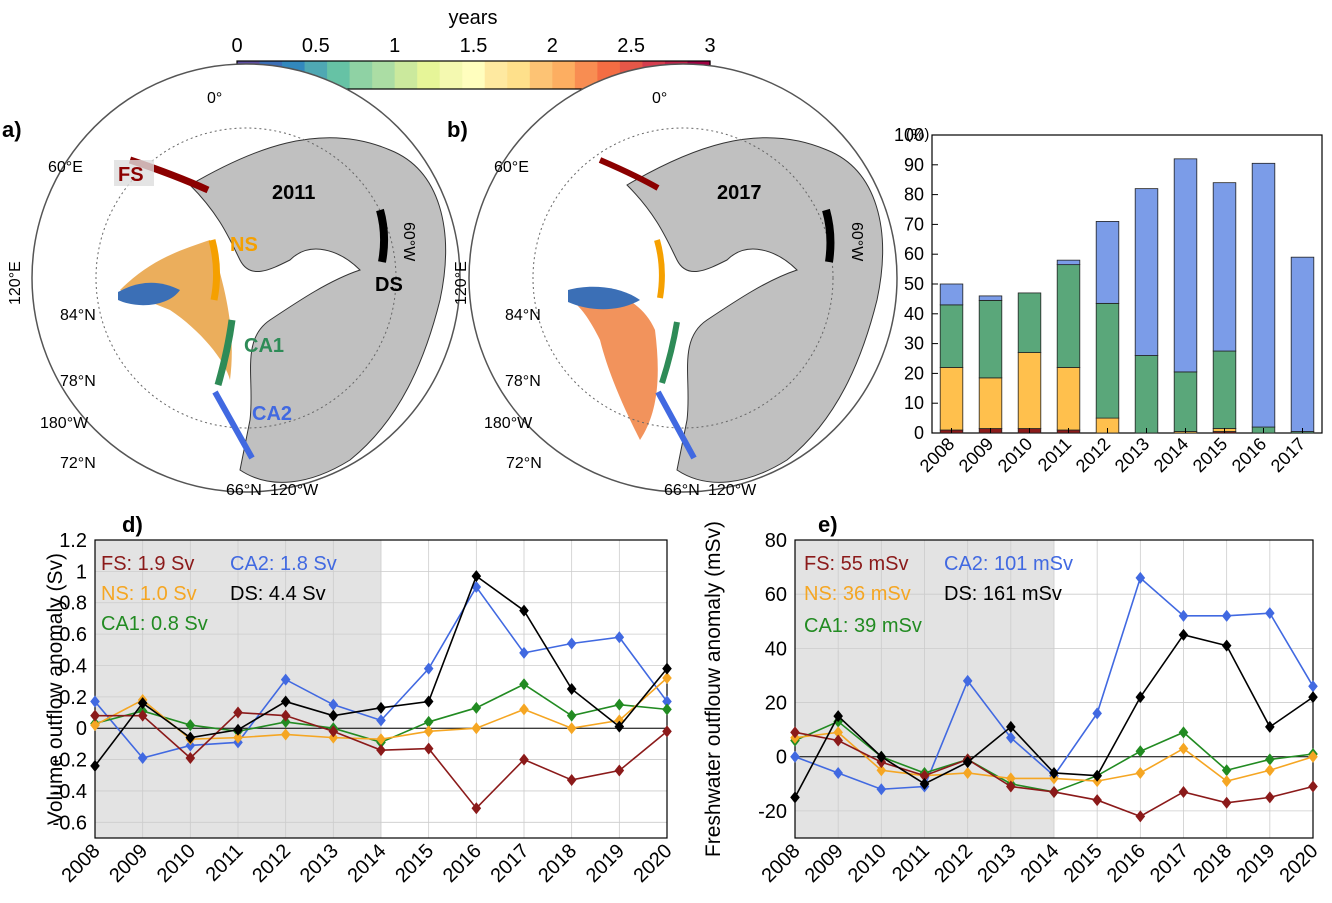  What do you see at coordinates (389, 285) in the screenshot?
I see `map-label-ds: DS` at bounding box center [389, 285].